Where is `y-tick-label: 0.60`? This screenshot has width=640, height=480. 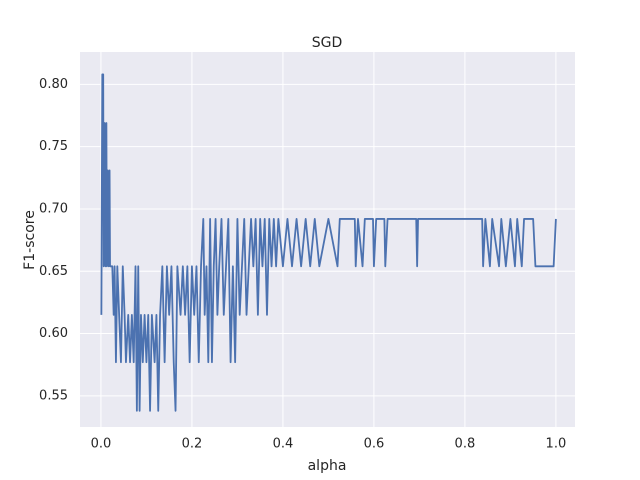
y-tick-label: 0.60 is located at coordinates (53, 333).